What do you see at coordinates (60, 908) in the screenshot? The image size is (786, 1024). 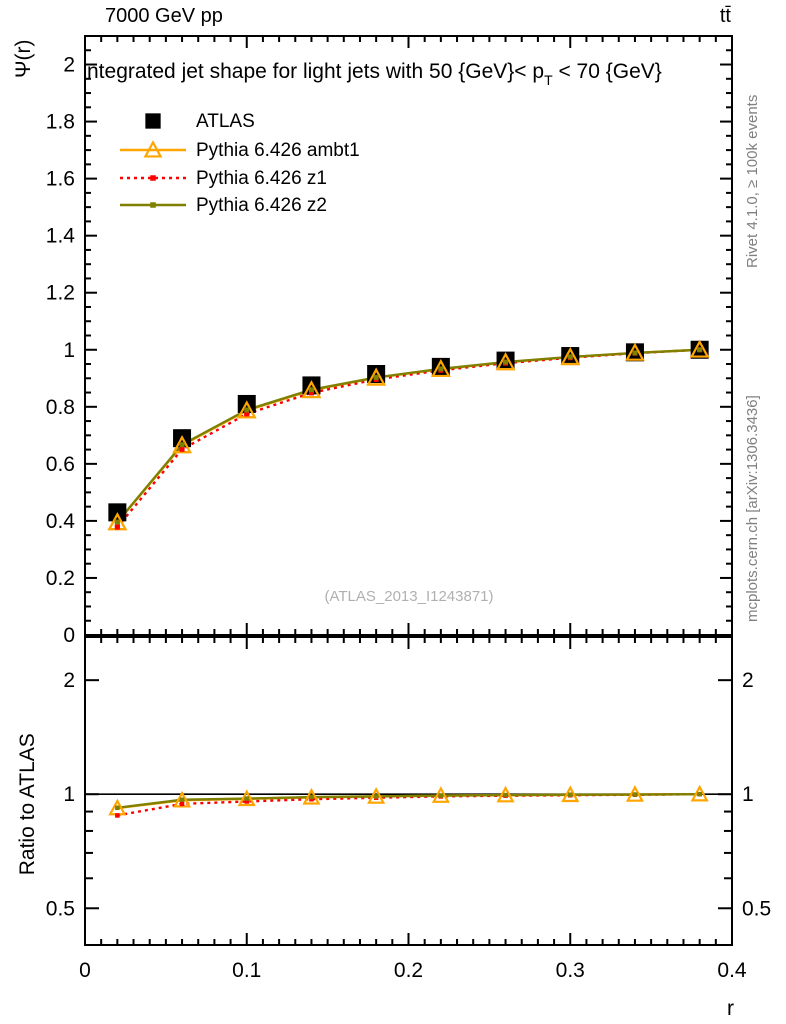 I see `ratio-ytick-label-left: 0.5` at bounding box center [60, 908].